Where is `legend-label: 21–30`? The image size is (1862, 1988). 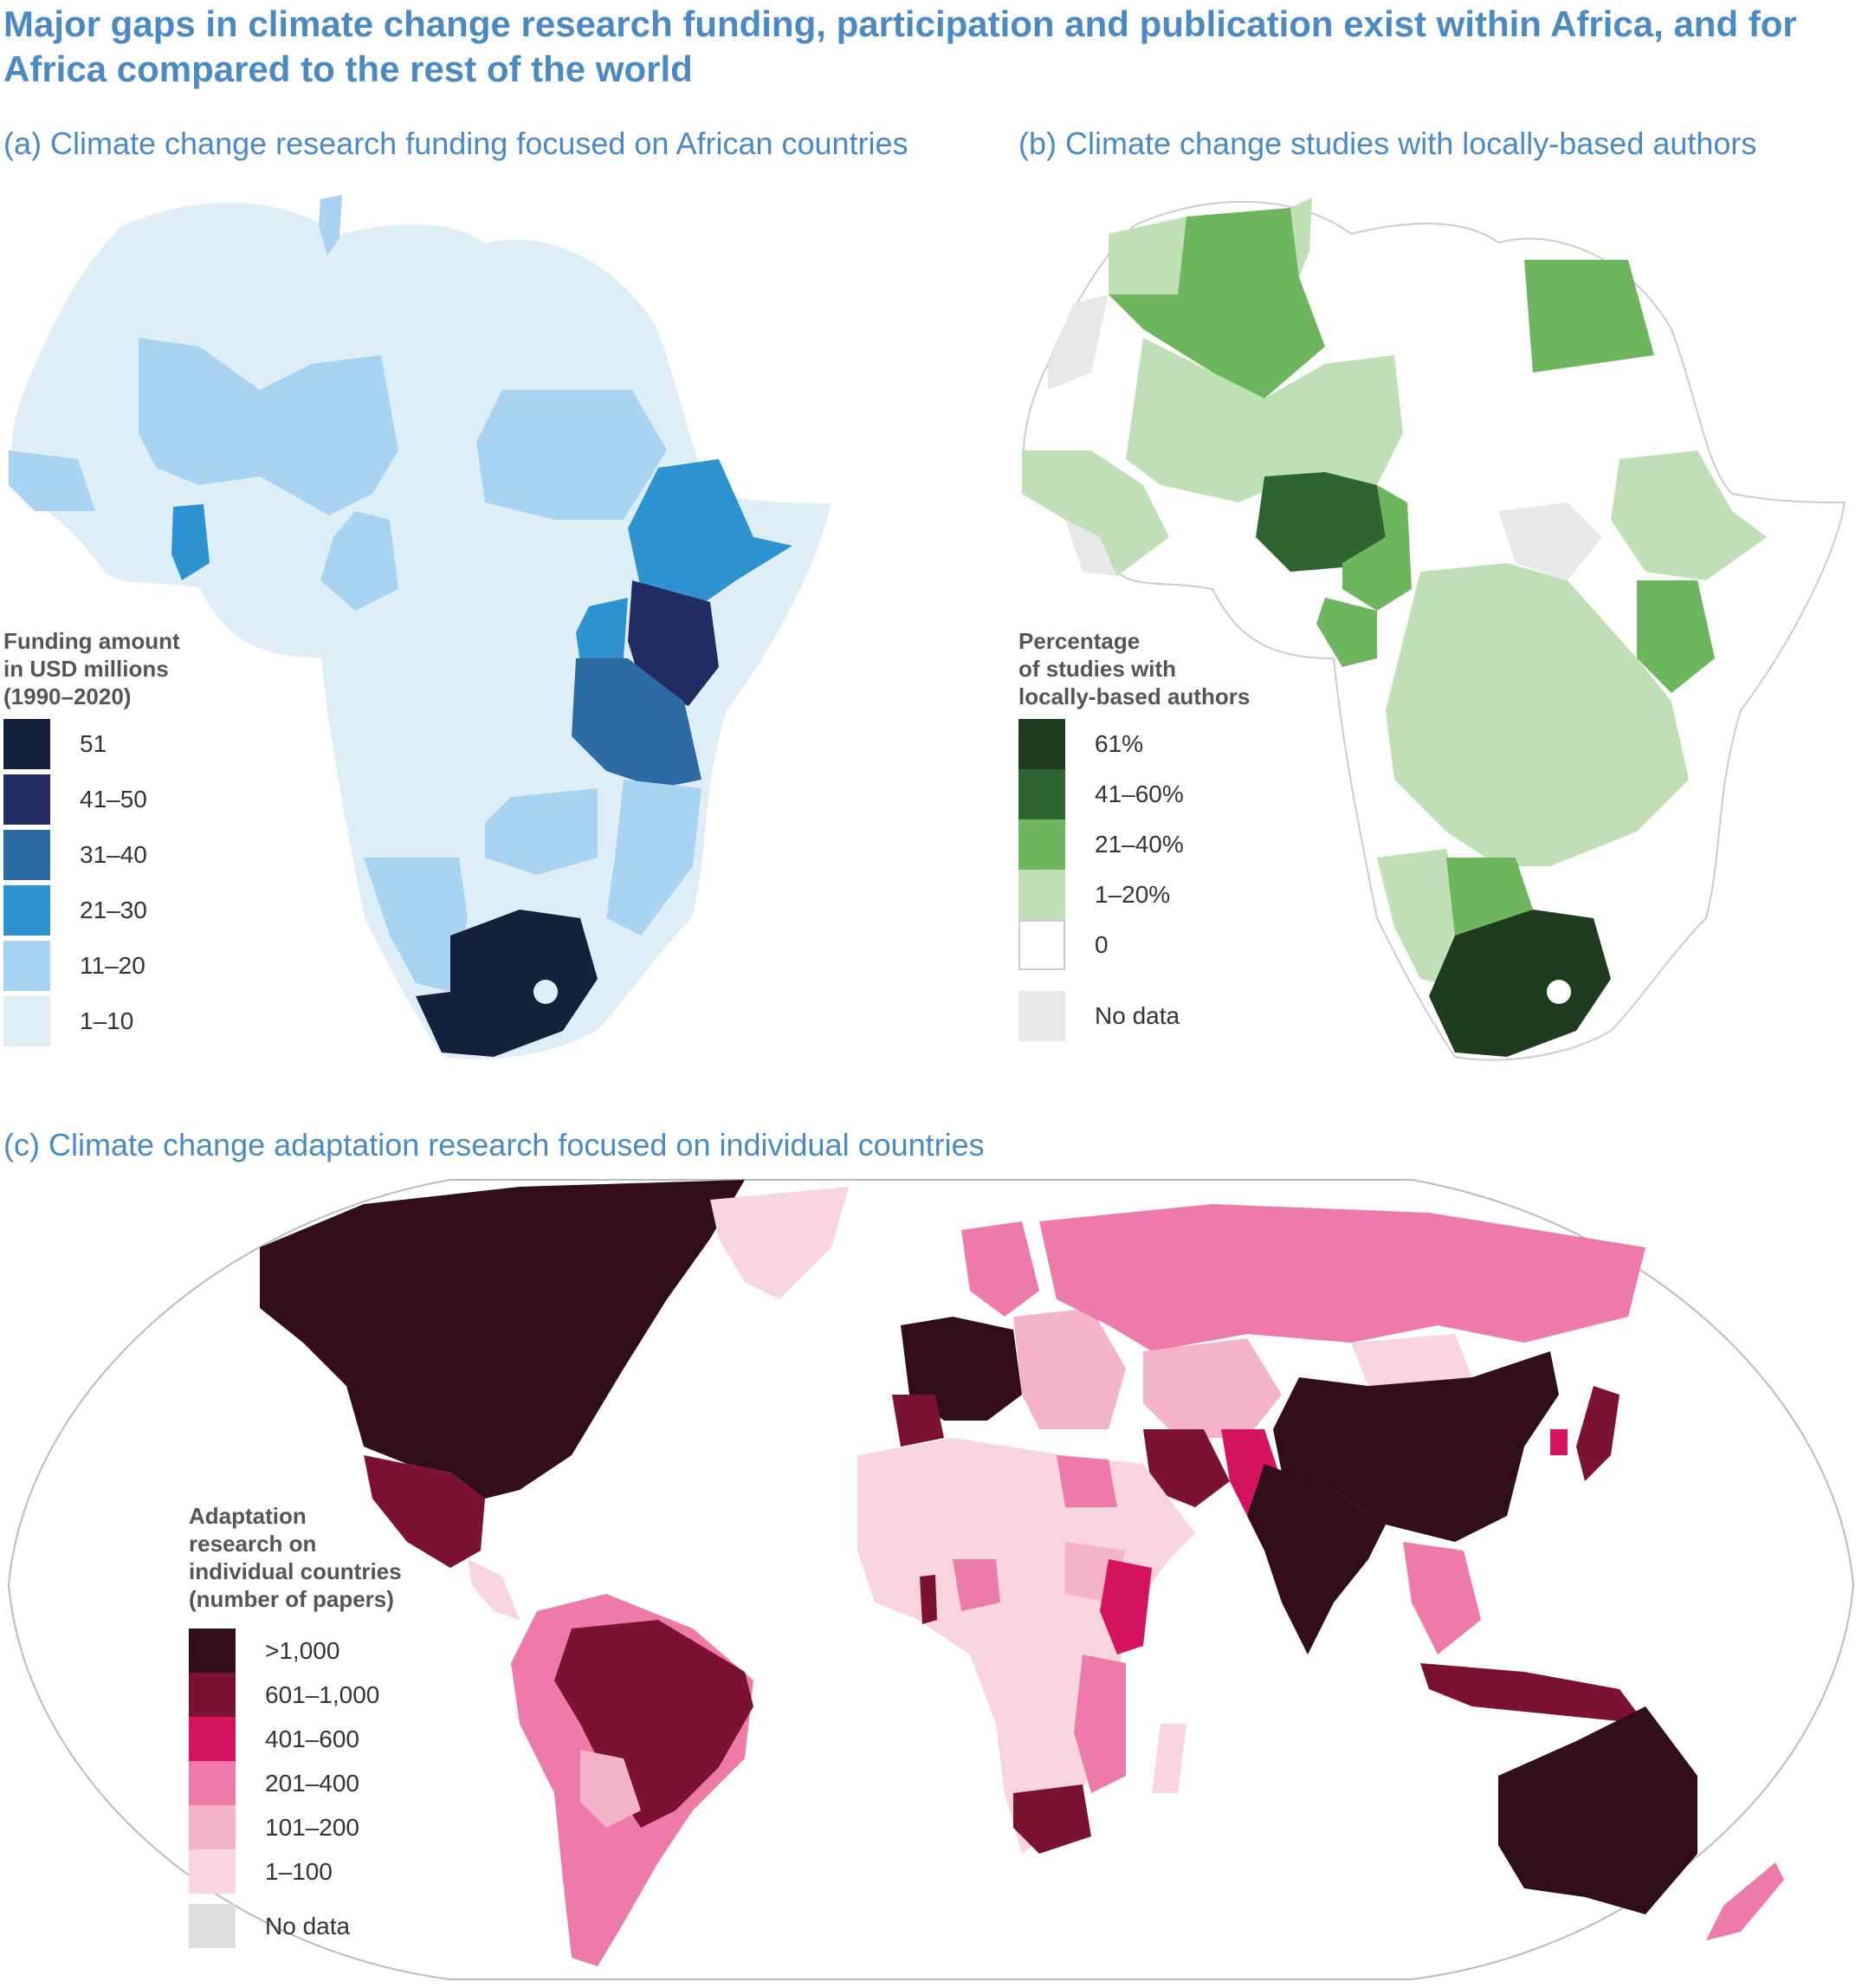
legend-label: 21–30 is located at coordinates (113, 910).